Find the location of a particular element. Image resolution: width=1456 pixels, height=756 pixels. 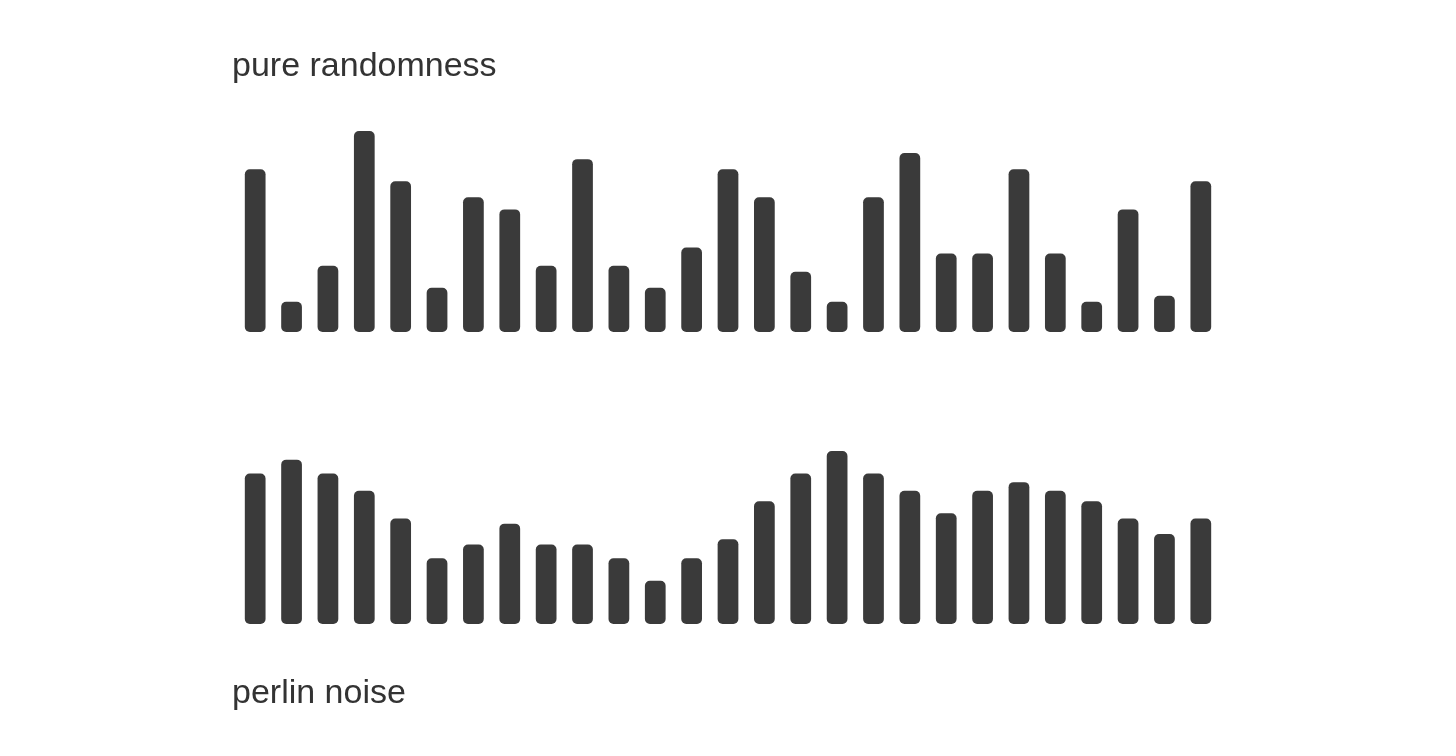

chart-title: pure randomness is located at coordinates (364, 64).